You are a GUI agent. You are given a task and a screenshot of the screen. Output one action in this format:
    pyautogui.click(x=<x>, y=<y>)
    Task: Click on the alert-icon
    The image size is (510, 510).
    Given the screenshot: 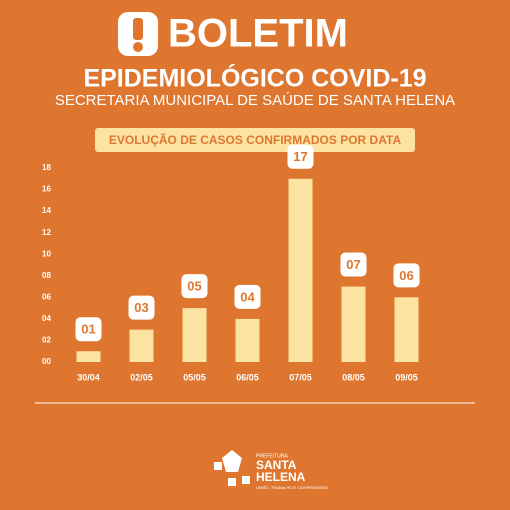 What is the action you would take?
    pyautogui.click(x=138, y=34)
    